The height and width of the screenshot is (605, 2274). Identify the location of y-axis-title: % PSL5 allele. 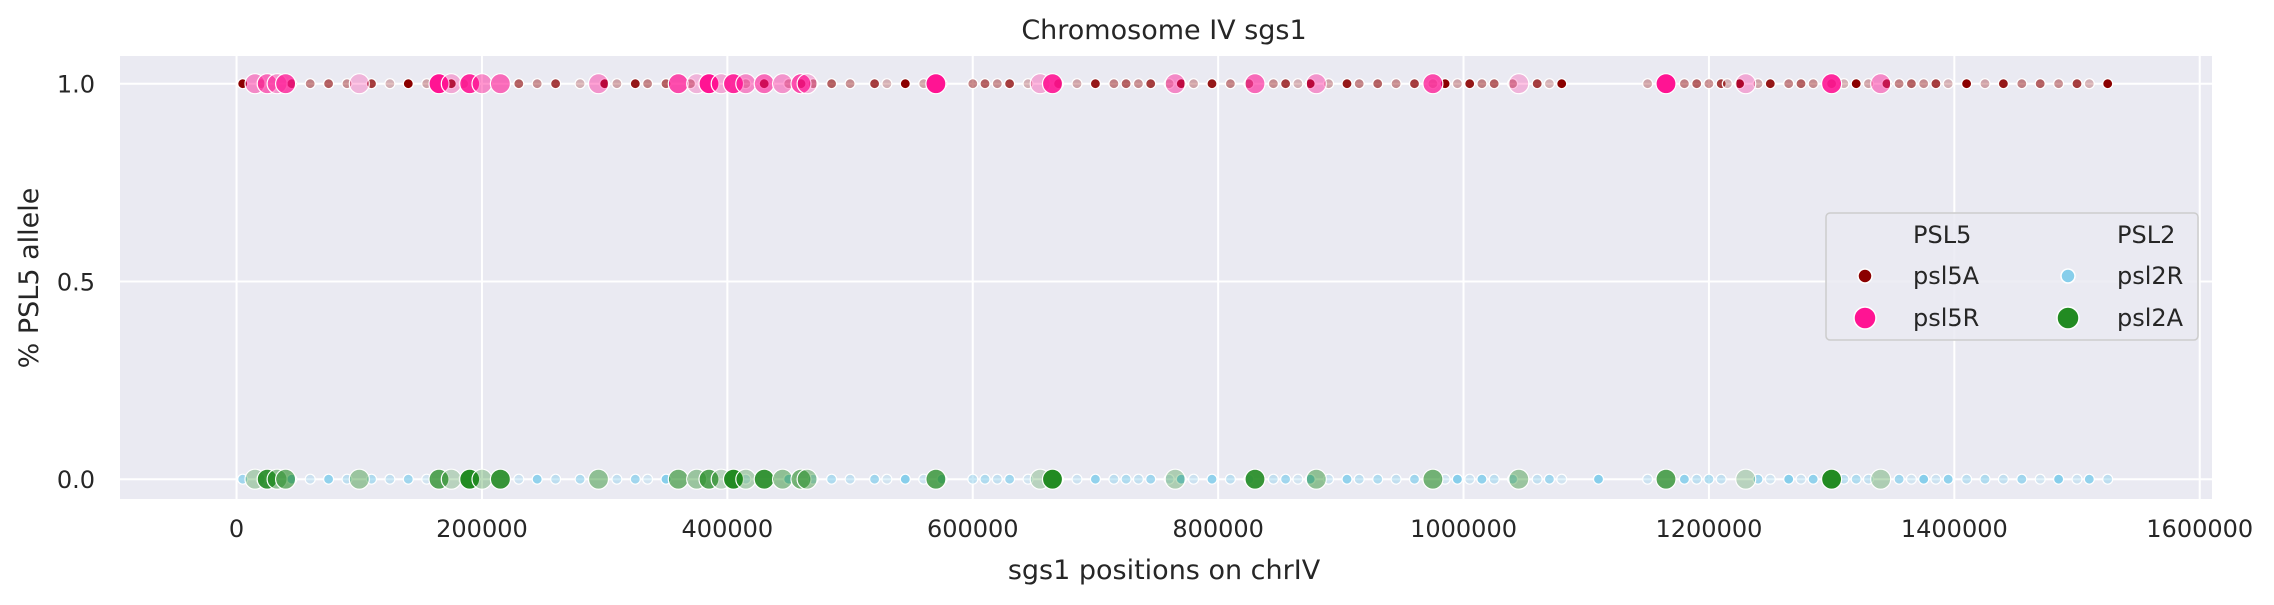
(29, 278).